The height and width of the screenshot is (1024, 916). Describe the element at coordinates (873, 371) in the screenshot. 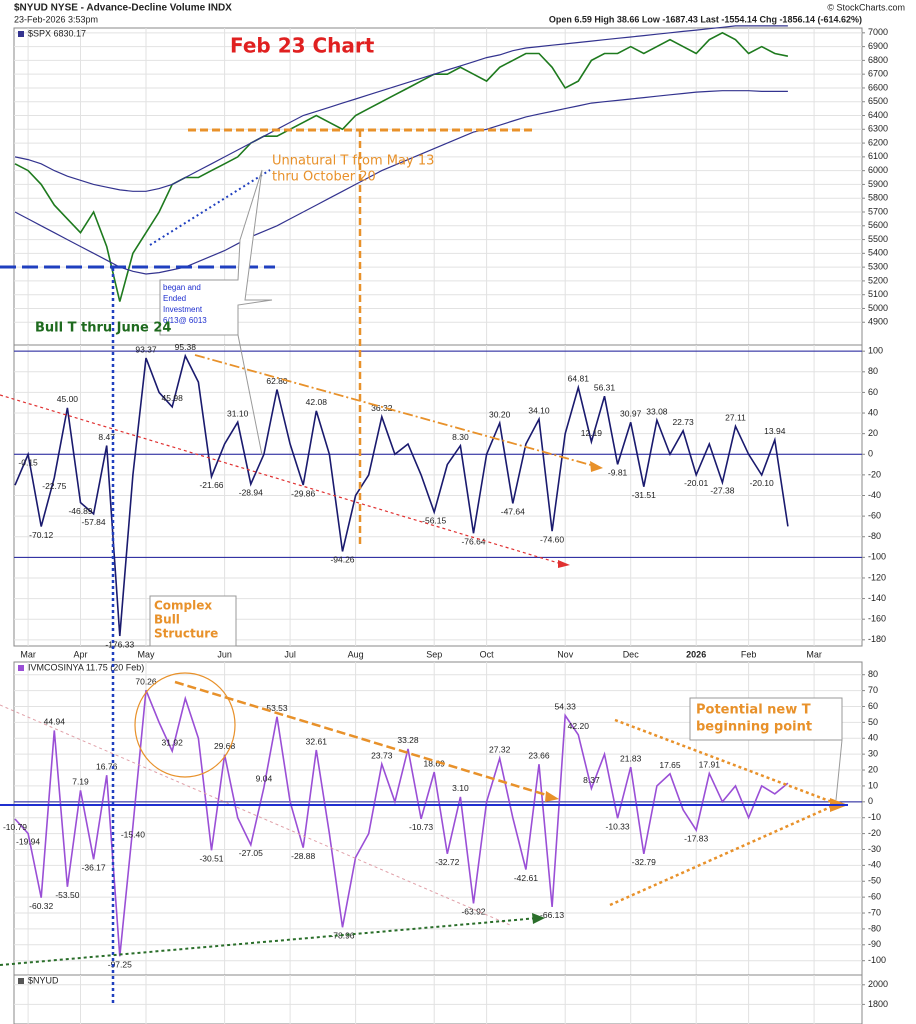

I see `y-tick-label: 80` at that location.